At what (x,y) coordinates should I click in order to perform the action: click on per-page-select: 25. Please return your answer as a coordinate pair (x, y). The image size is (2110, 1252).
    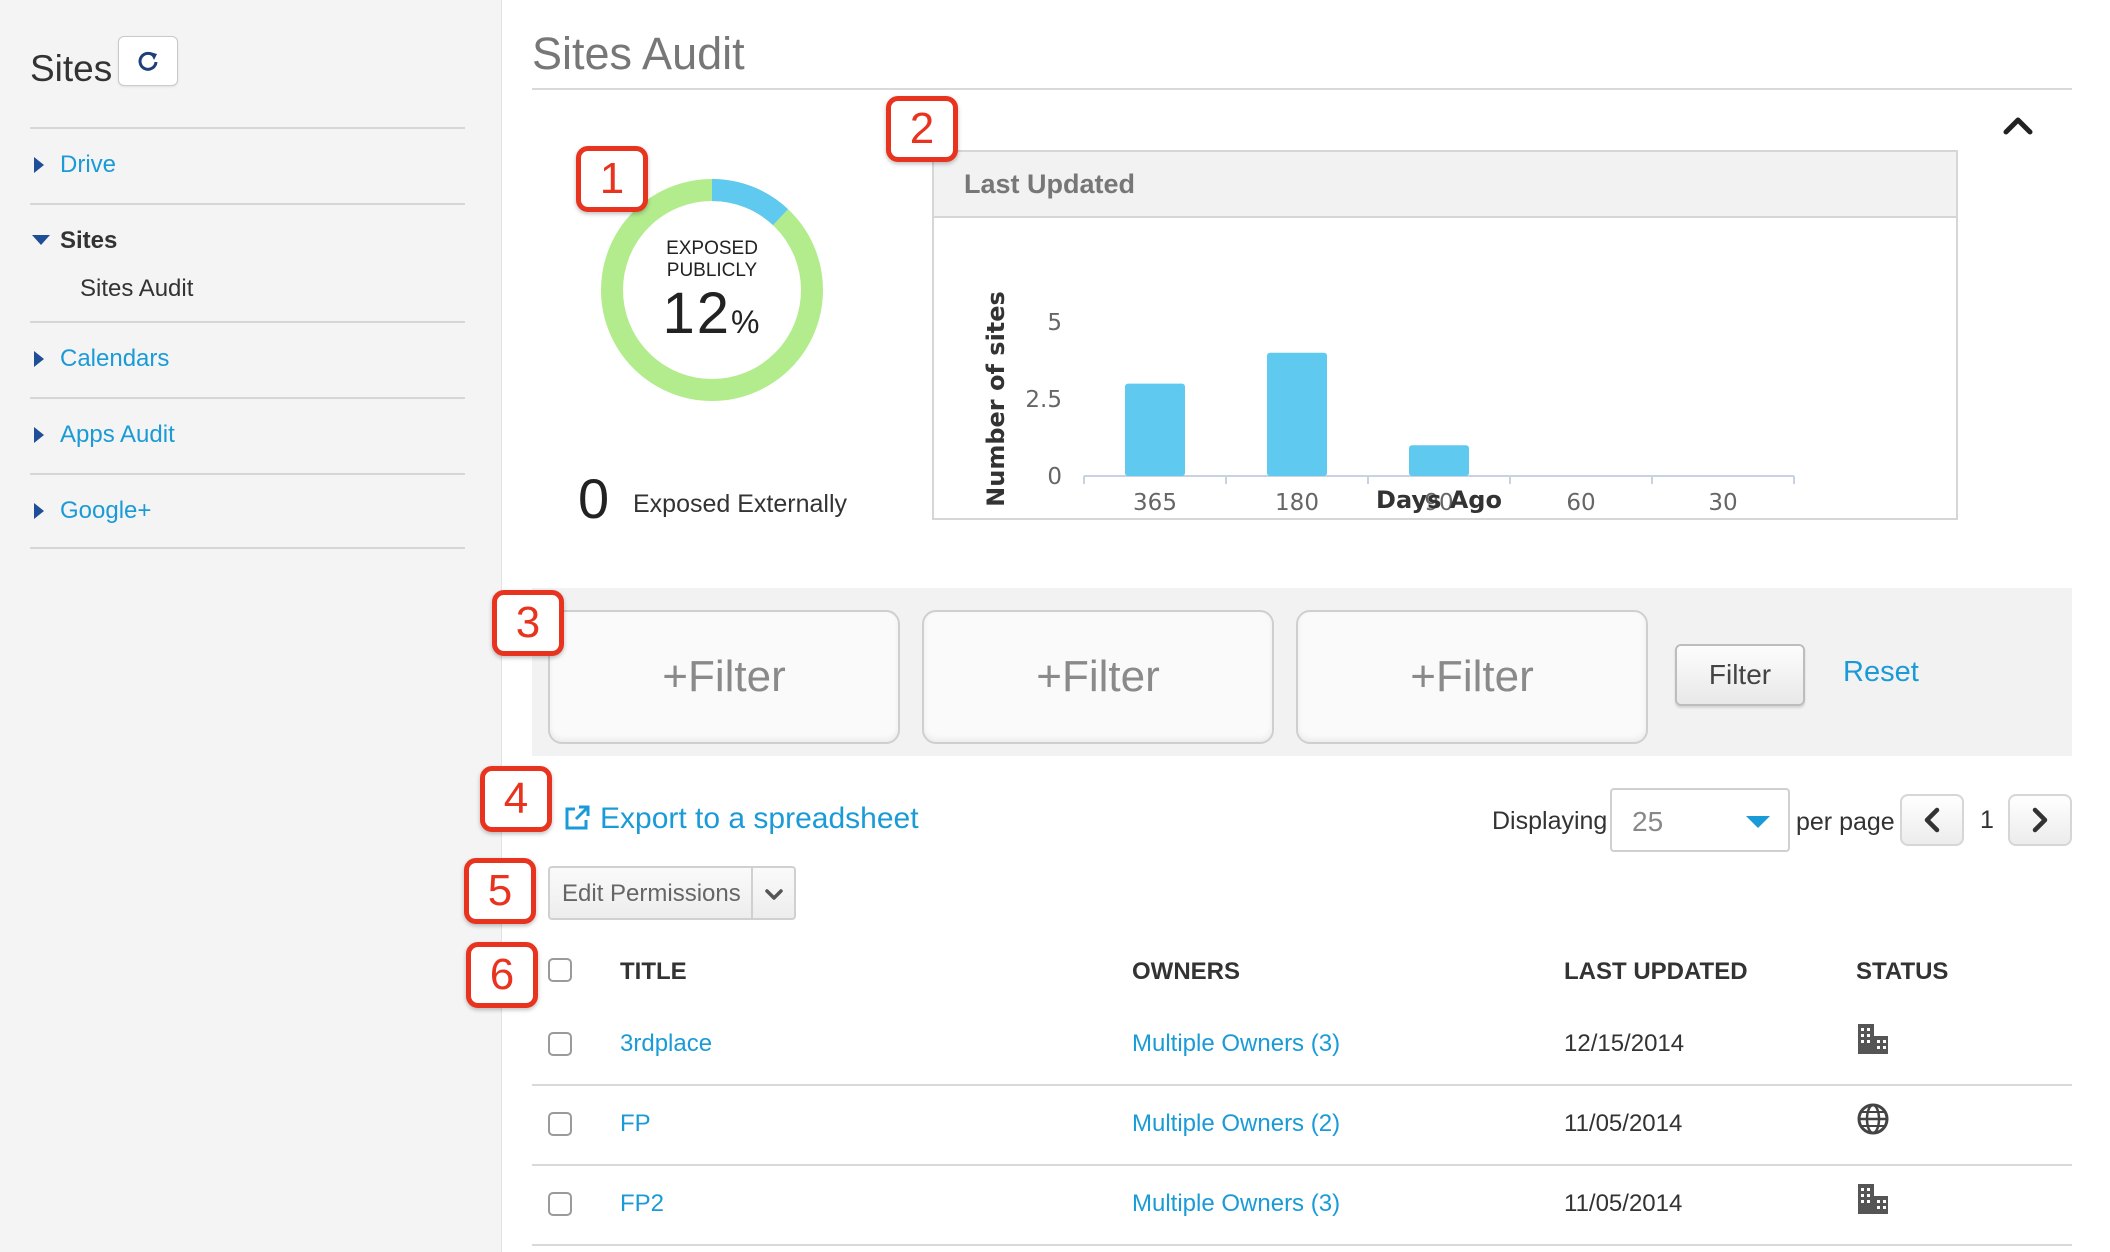
    Looking at the image, I should click on (1700, 820).